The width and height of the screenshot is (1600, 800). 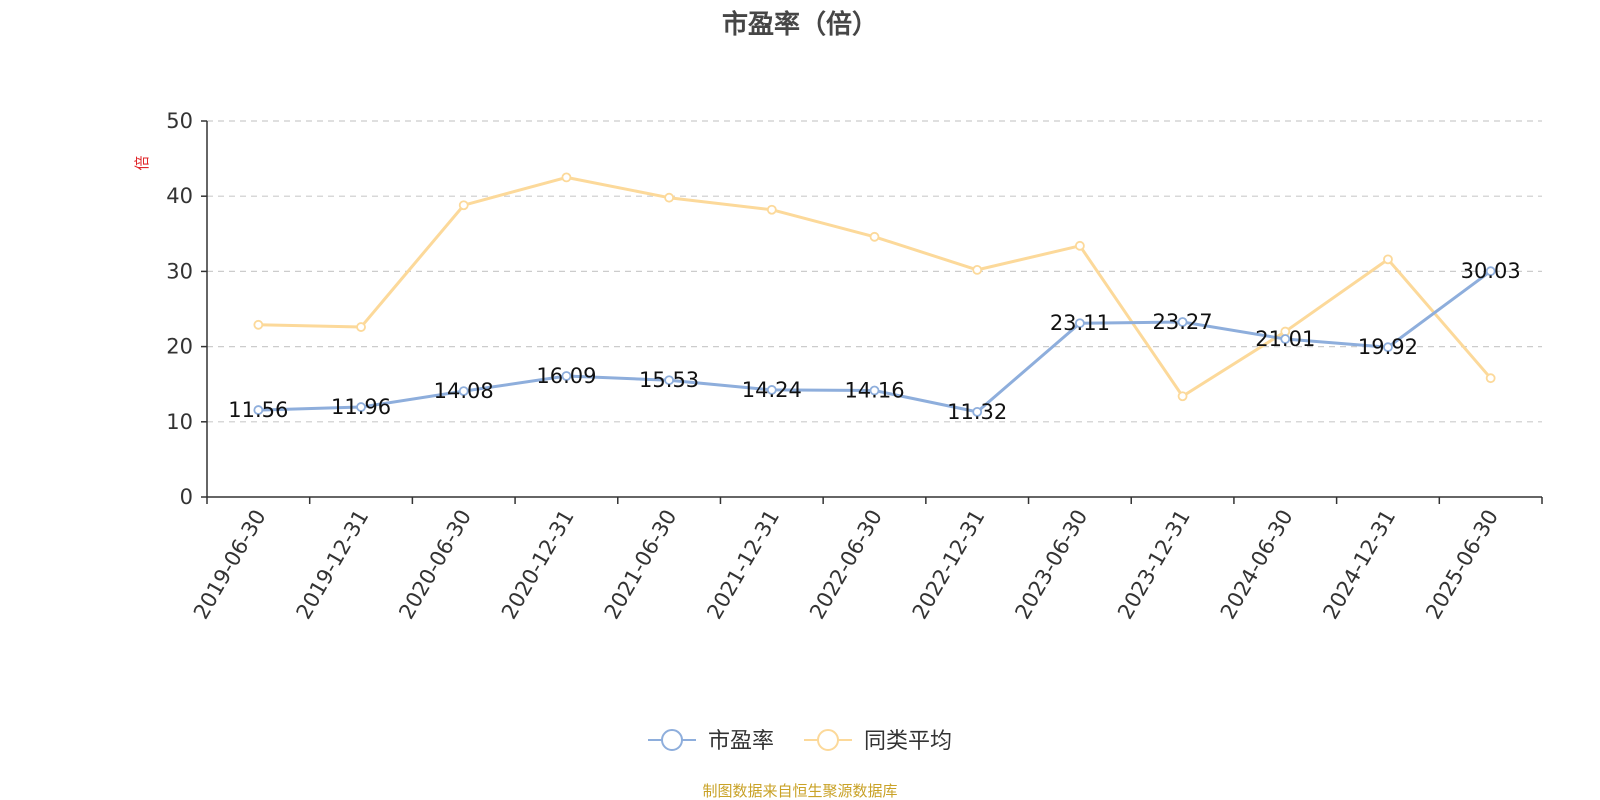 I want to click on y-tick-label: 50, so click(x=179, y=121).